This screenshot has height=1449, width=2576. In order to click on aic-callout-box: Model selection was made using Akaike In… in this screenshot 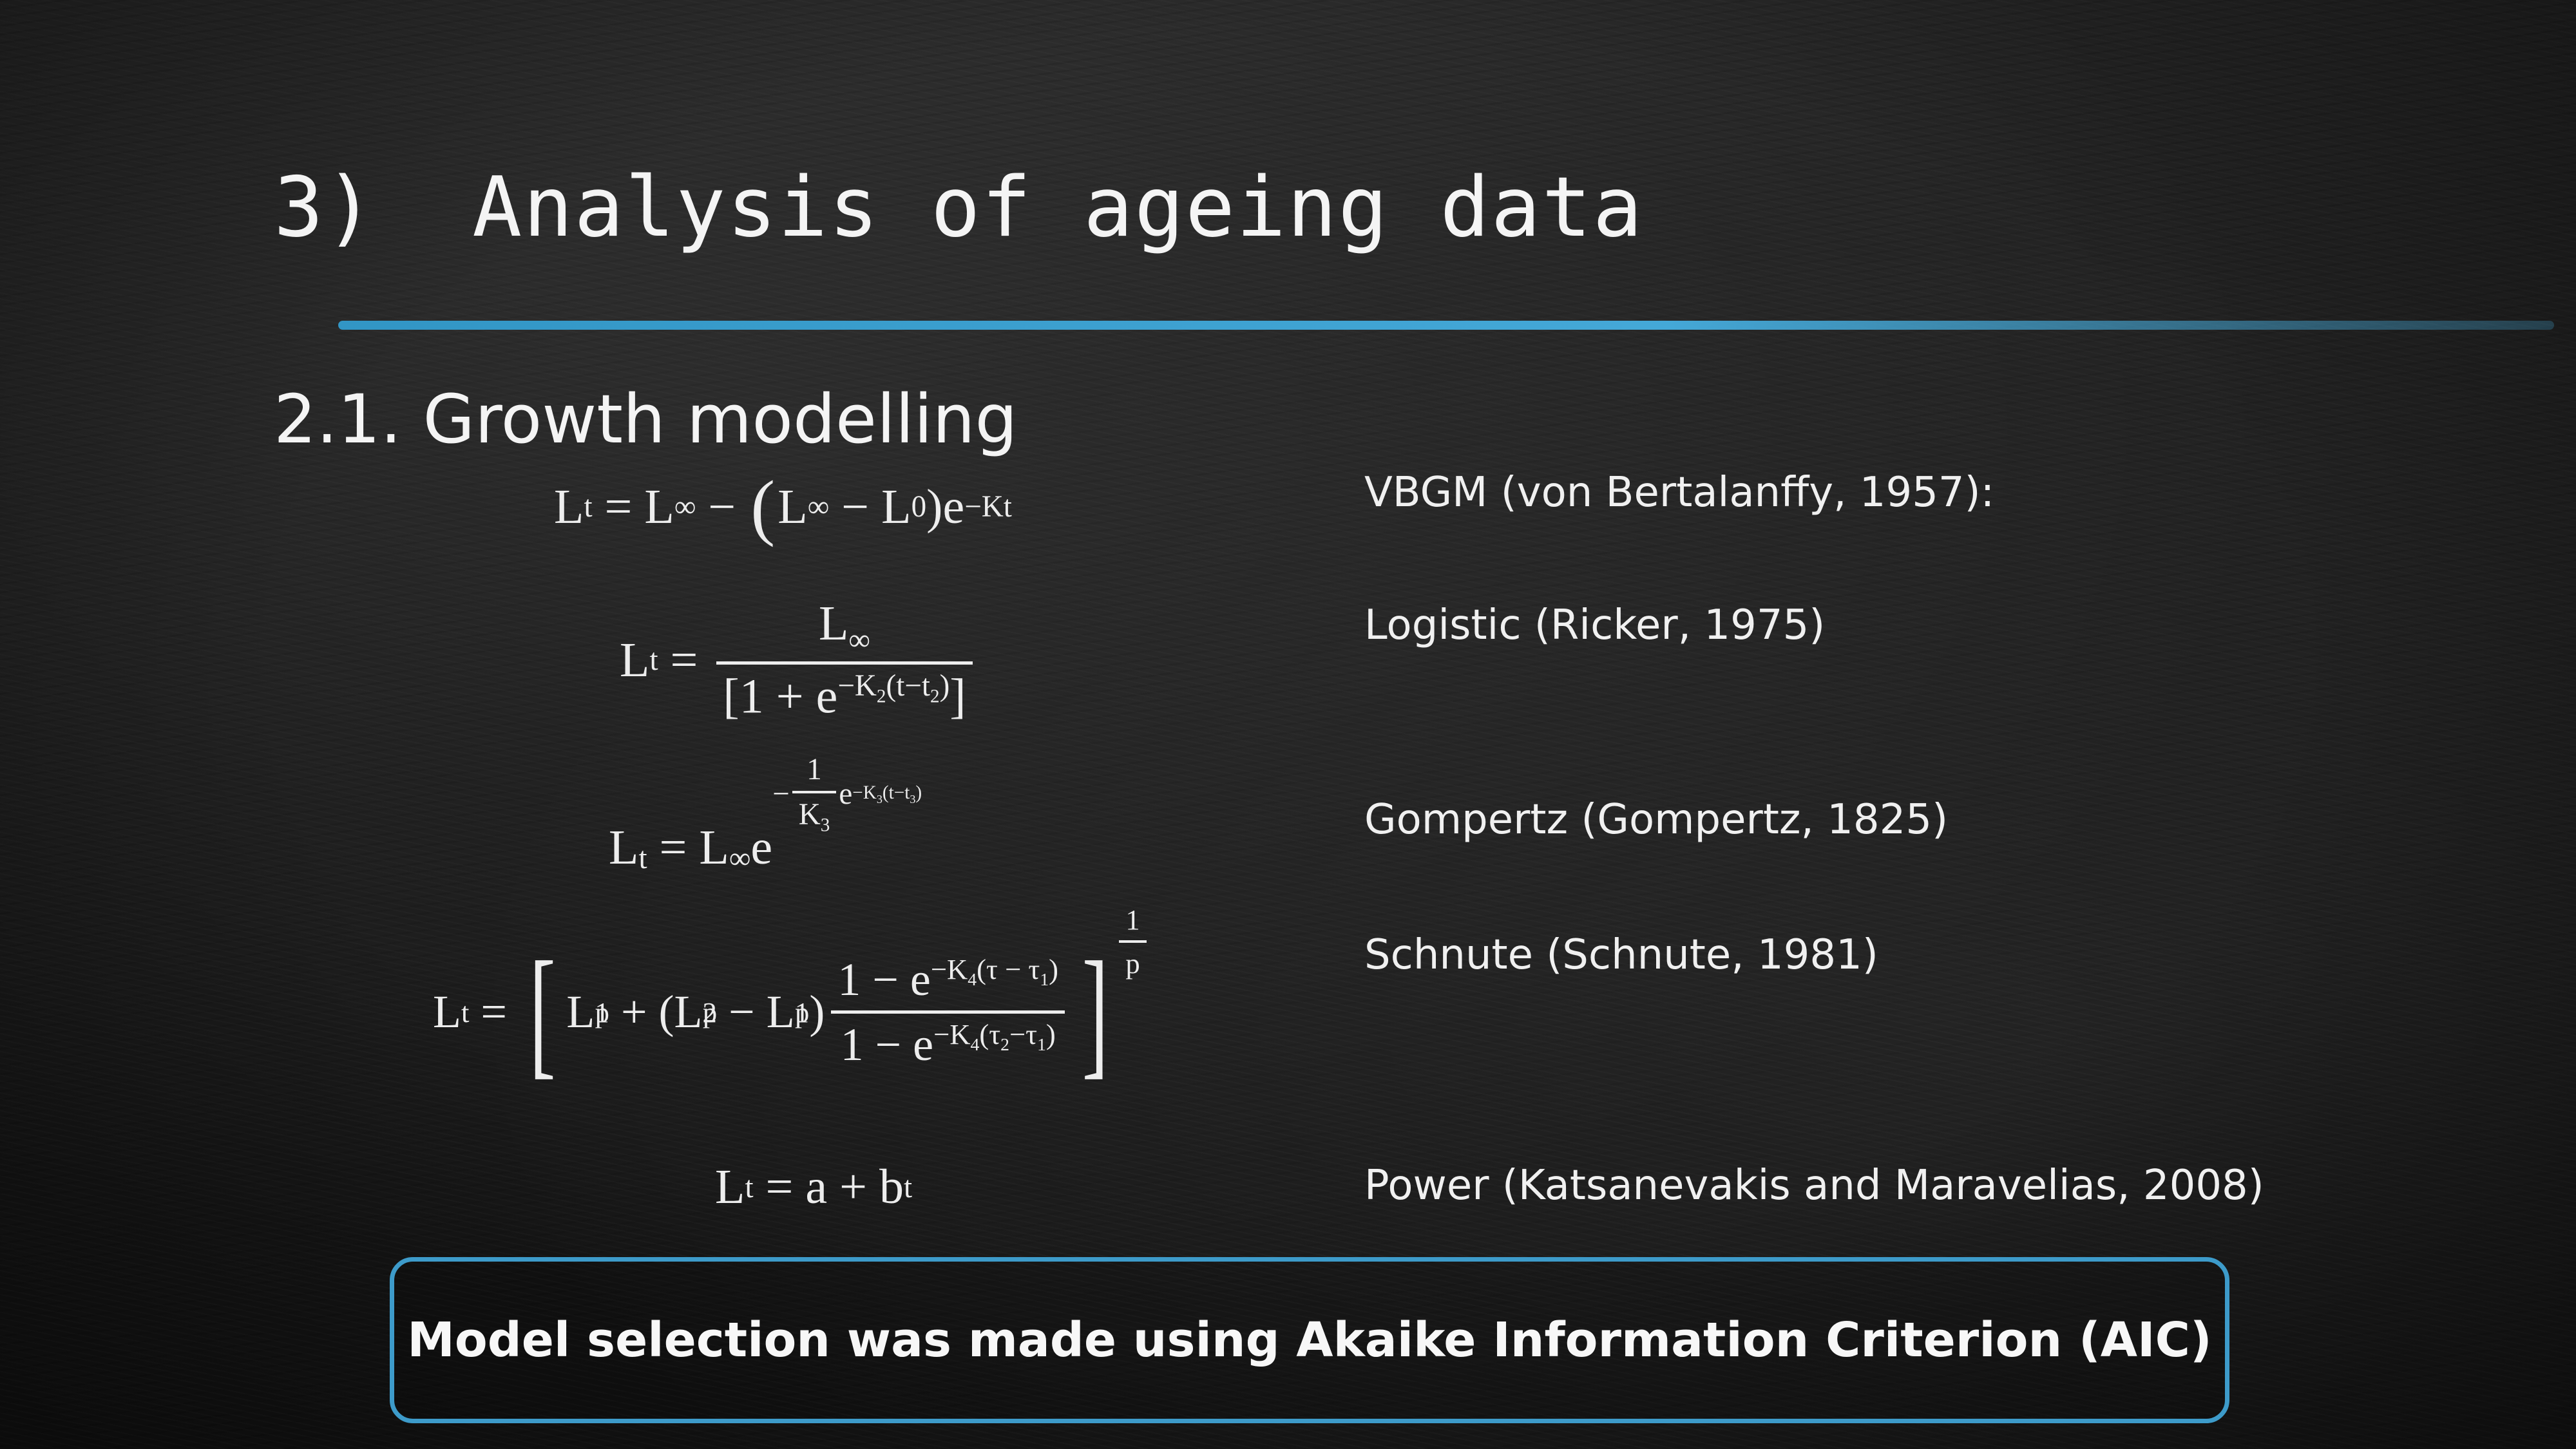, I will do `click(1309, 1340)`.